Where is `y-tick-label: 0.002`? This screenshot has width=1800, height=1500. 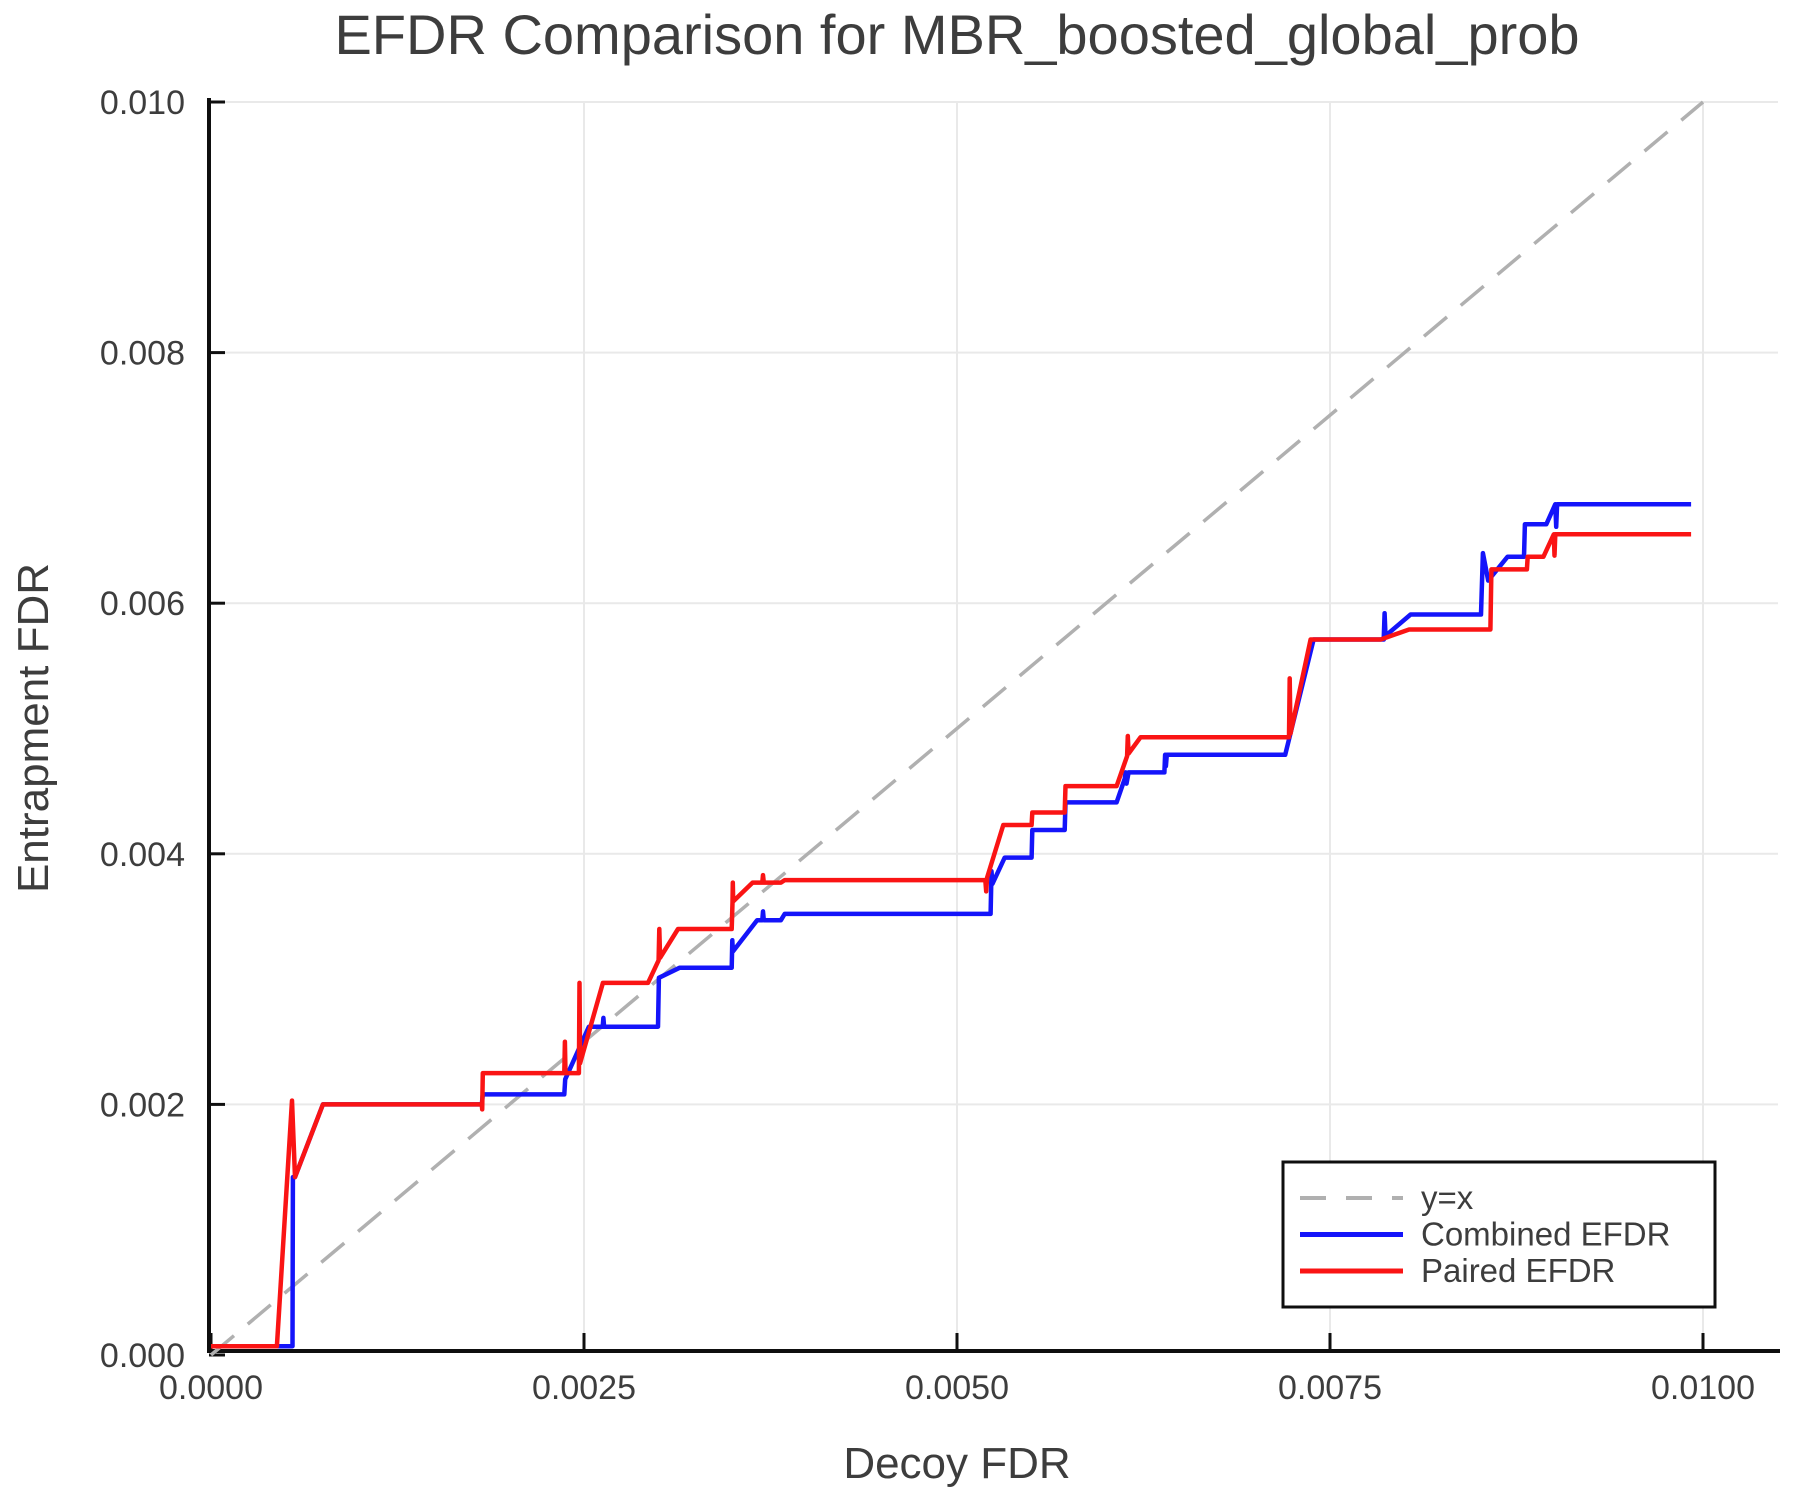 y-tick-label: 0.002 is located at coordinates (142, 1105).